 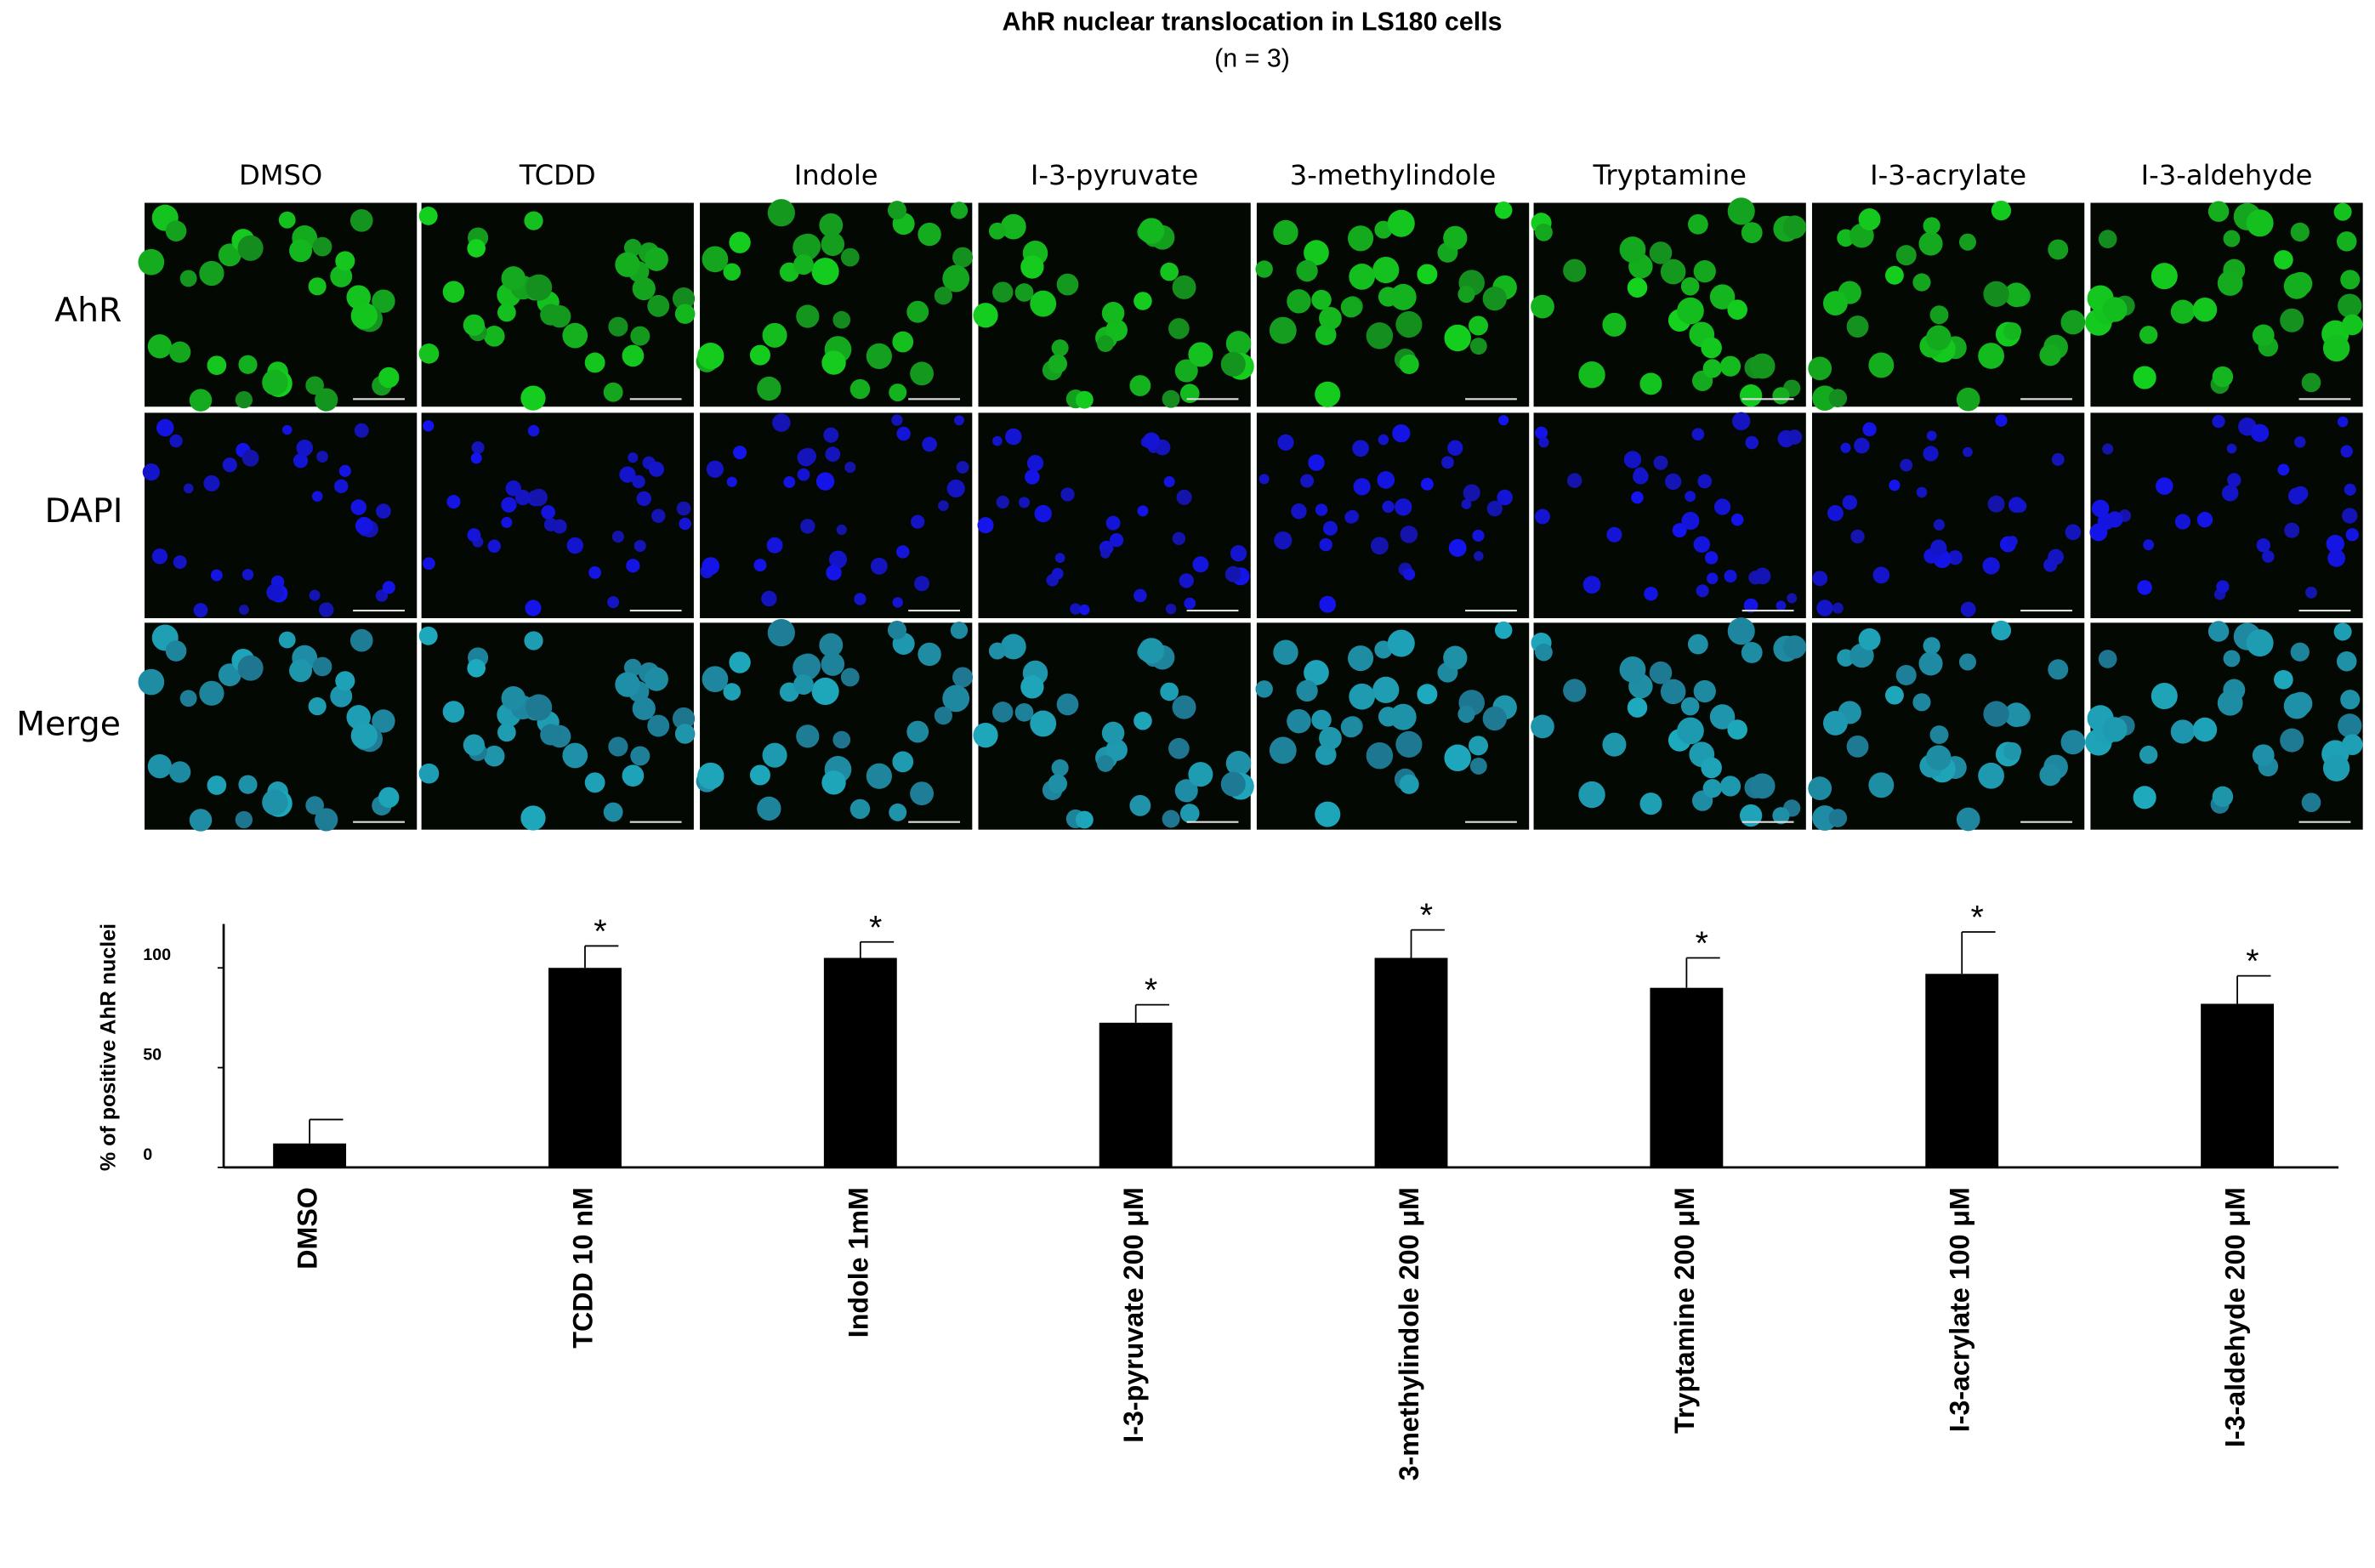 I want to click on figure-title: AhR nuclear translocation in LS180 cells, so click(x=1253, y=21).